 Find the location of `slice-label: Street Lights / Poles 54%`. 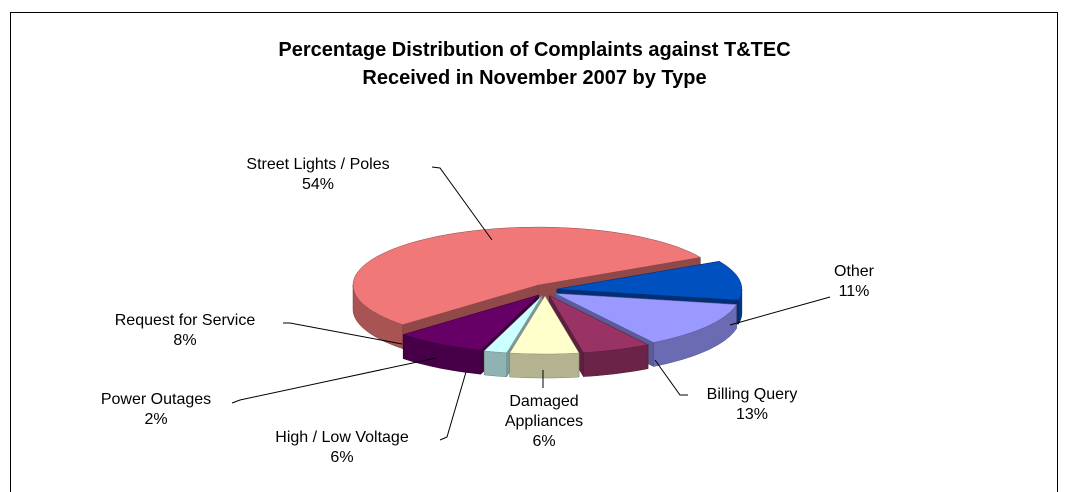

slice-label: Street Lights / Poles 54% is located at coordinates (317, 175).